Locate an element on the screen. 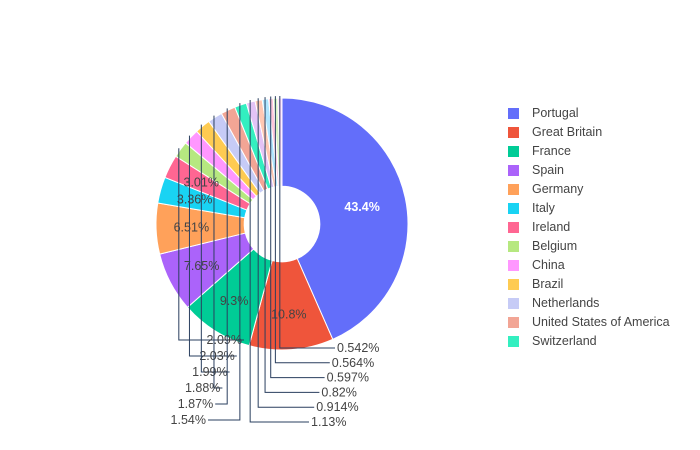 The width and height of the screenshot is (700, 450). slice-label: 1.13% is located at coordinates (328, 422).